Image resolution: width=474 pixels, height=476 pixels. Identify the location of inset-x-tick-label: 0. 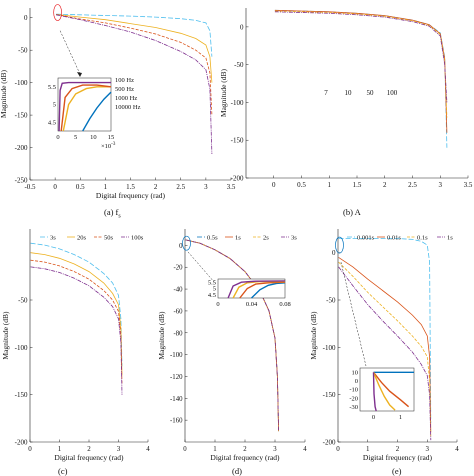
(373, 417).